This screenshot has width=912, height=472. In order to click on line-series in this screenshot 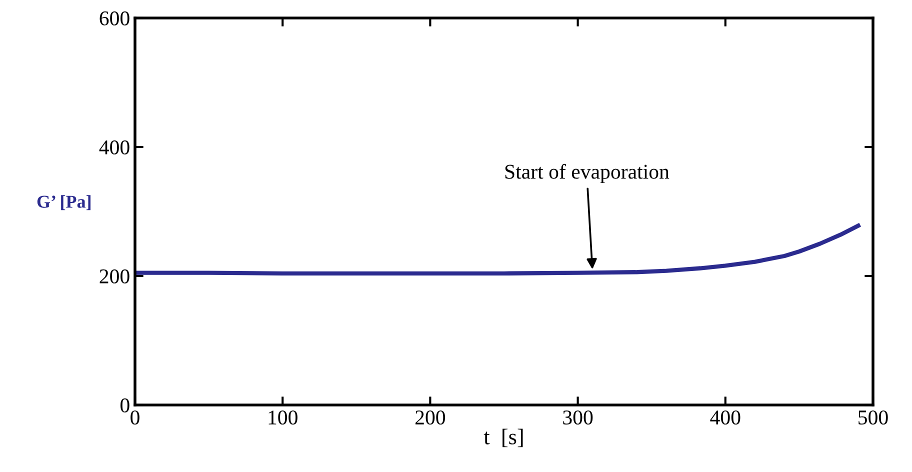, I will do `click(497, 250)`.